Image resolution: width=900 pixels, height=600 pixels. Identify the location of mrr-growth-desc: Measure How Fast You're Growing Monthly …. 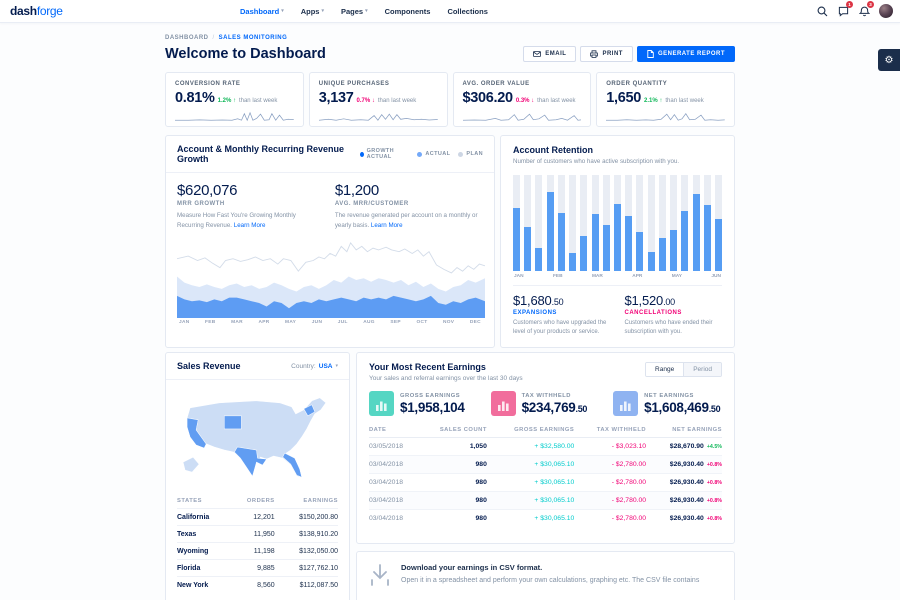
(236, 220).